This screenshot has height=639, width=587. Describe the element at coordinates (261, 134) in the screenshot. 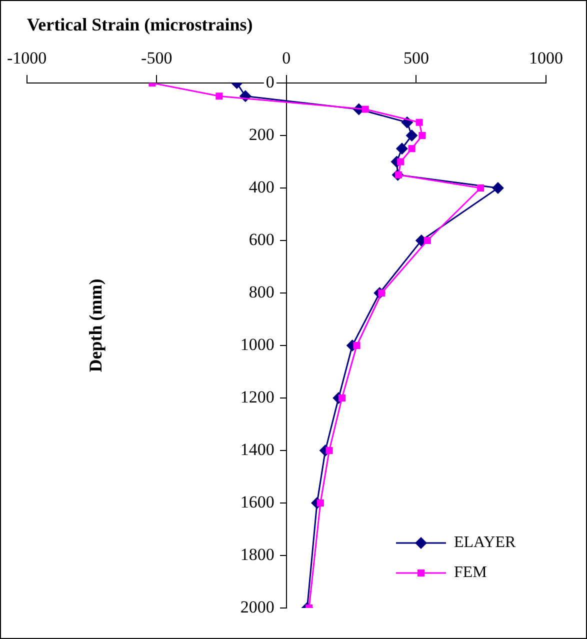

I see `y-tick-label: 200` at that location.